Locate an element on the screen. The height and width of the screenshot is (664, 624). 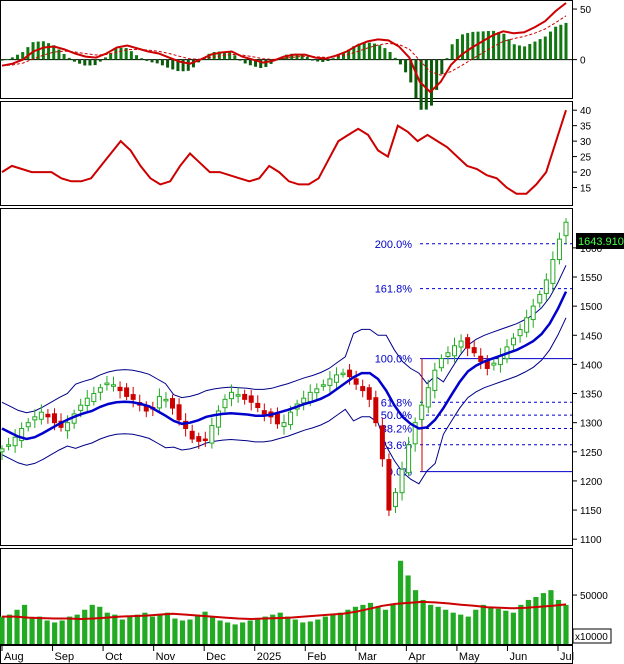
date-tick-label: 2025 is located at coordinates (269, 657).